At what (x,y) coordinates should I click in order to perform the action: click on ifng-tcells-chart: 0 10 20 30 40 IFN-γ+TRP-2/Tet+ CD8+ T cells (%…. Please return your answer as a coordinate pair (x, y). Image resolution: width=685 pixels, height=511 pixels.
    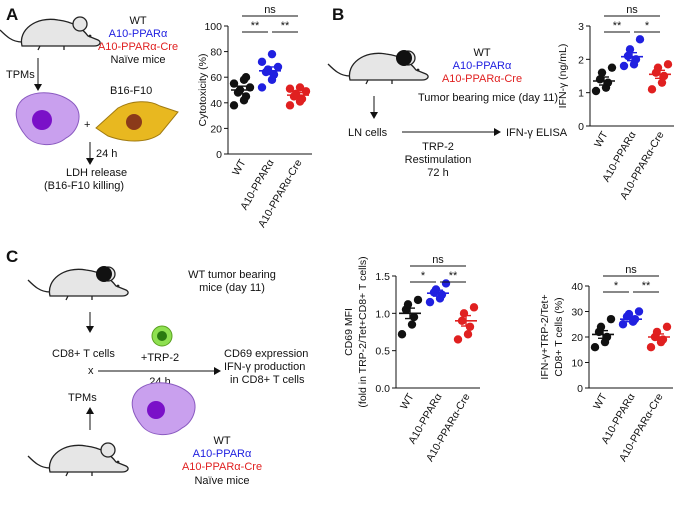
    Looking at the image, I should click on (606, 364).